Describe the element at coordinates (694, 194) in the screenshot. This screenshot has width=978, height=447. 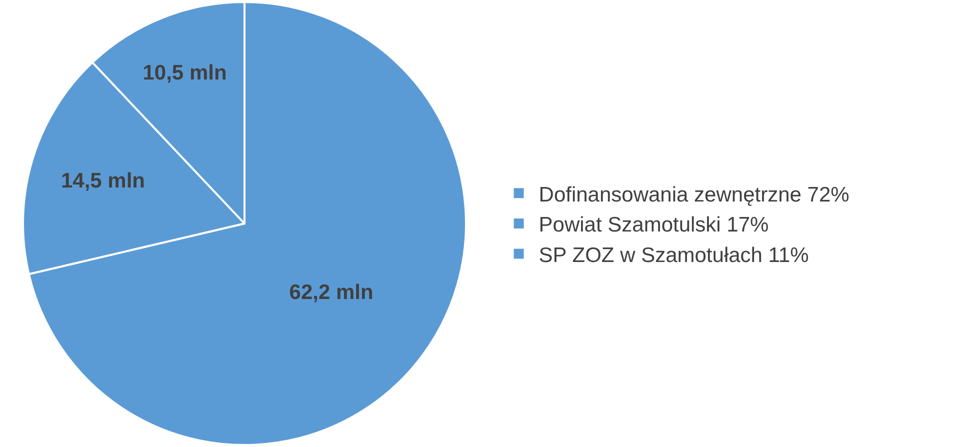
I see `legend-label: Dofinansowania zewnętrzne 72%` at that location.